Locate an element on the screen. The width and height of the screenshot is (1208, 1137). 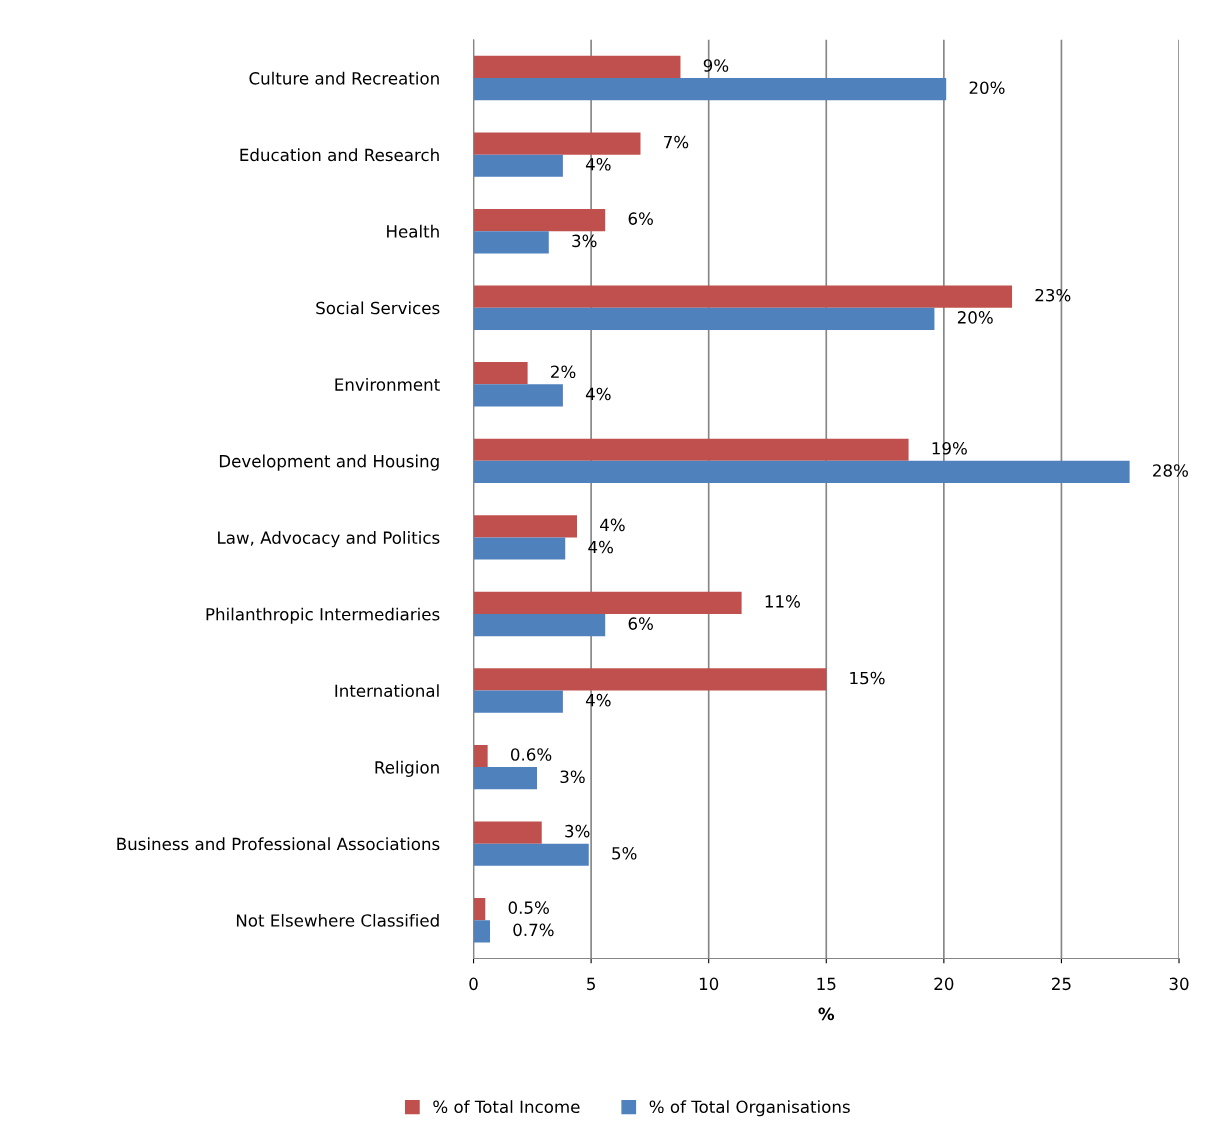
data-label: 7% is located at coordinates (676, 142).